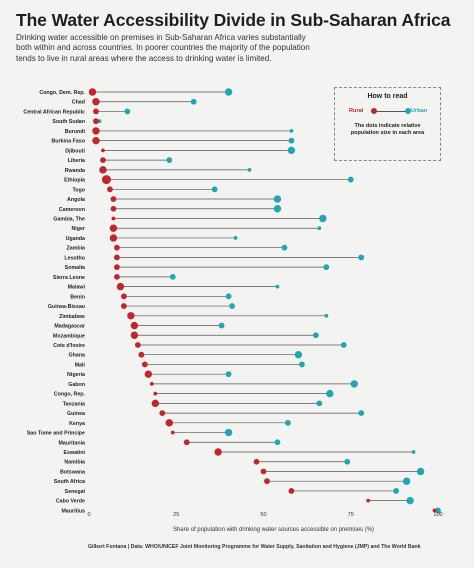 The height and width of the screenshot is (568, 474). I want to click on country-label: Togo, so click(78, 190).